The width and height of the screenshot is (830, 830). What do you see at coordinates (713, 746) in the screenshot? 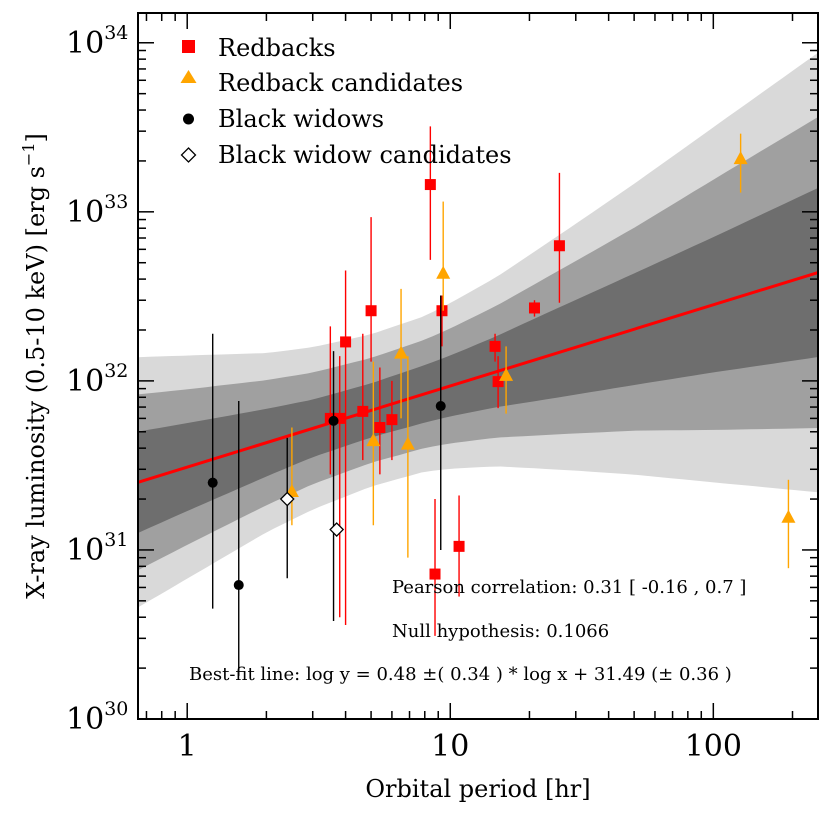
I see `x-tick-label-100: 100` at bounding box center [713, 746].